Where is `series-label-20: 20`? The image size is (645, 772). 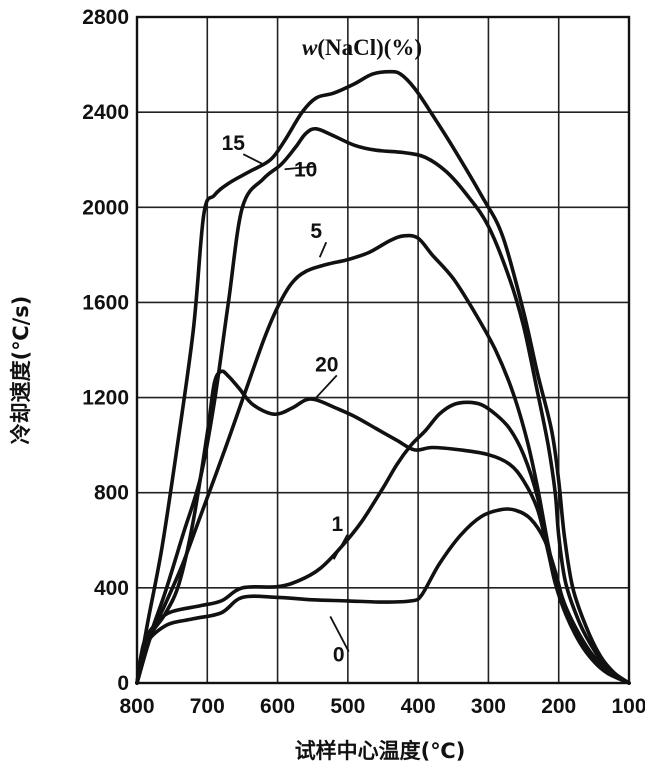 series-label-20: 20 is located at coordinates (326, 364).